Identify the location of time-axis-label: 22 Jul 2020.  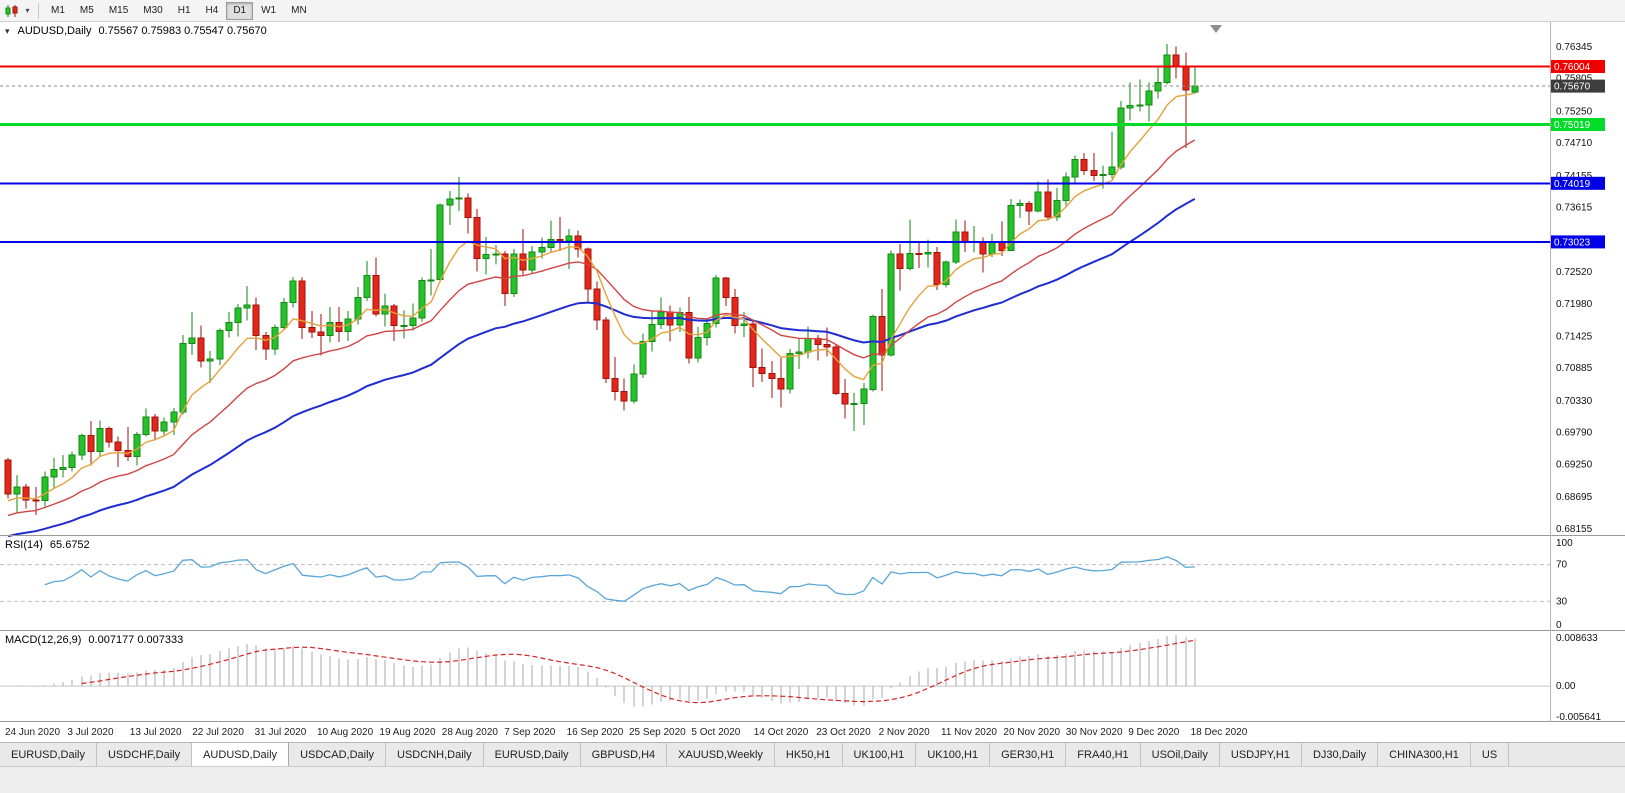
(218, 732).